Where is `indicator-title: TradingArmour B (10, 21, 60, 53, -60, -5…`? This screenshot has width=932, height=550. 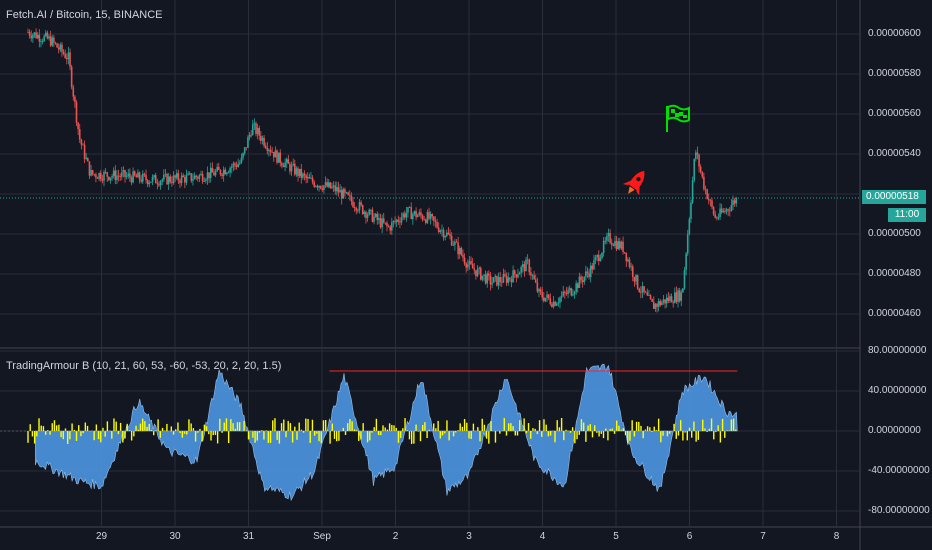
indicator-title: TradingArmour B (10, 21, 60, 53, -60, -5… is located at coordinates (144, 366).